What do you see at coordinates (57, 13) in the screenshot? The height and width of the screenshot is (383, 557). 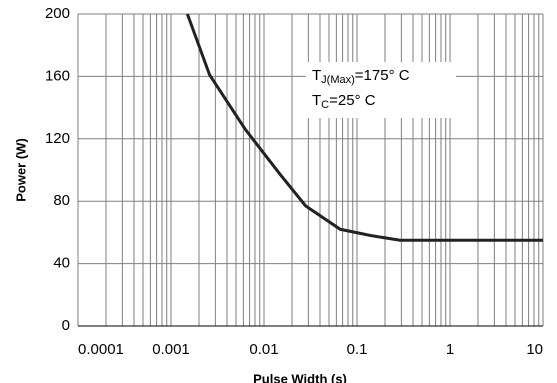 I see `y-tick-label: 200` at bounding box center [57, 13].